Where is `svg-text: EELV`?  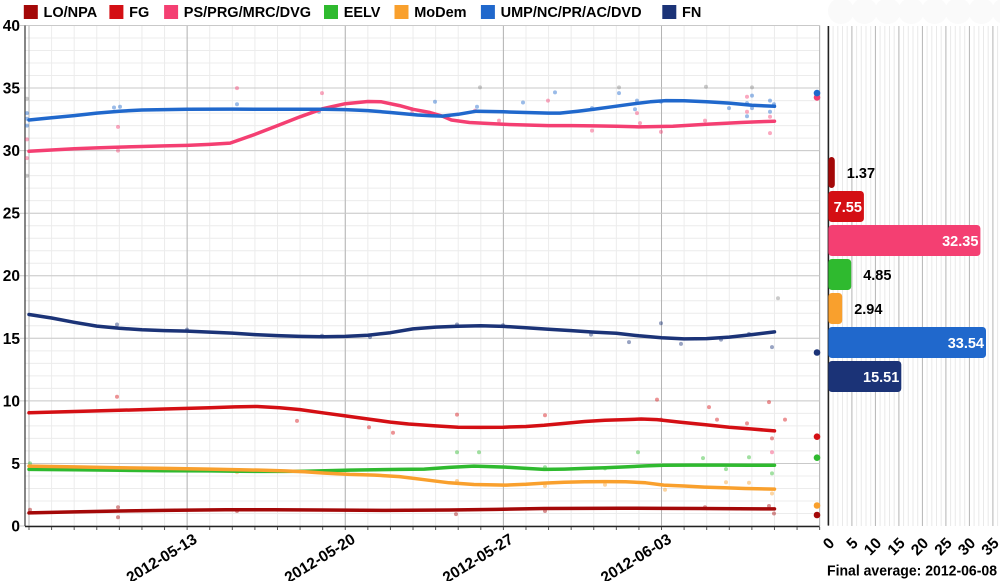
svg-text: EELV is located at coordinates (362, 13).